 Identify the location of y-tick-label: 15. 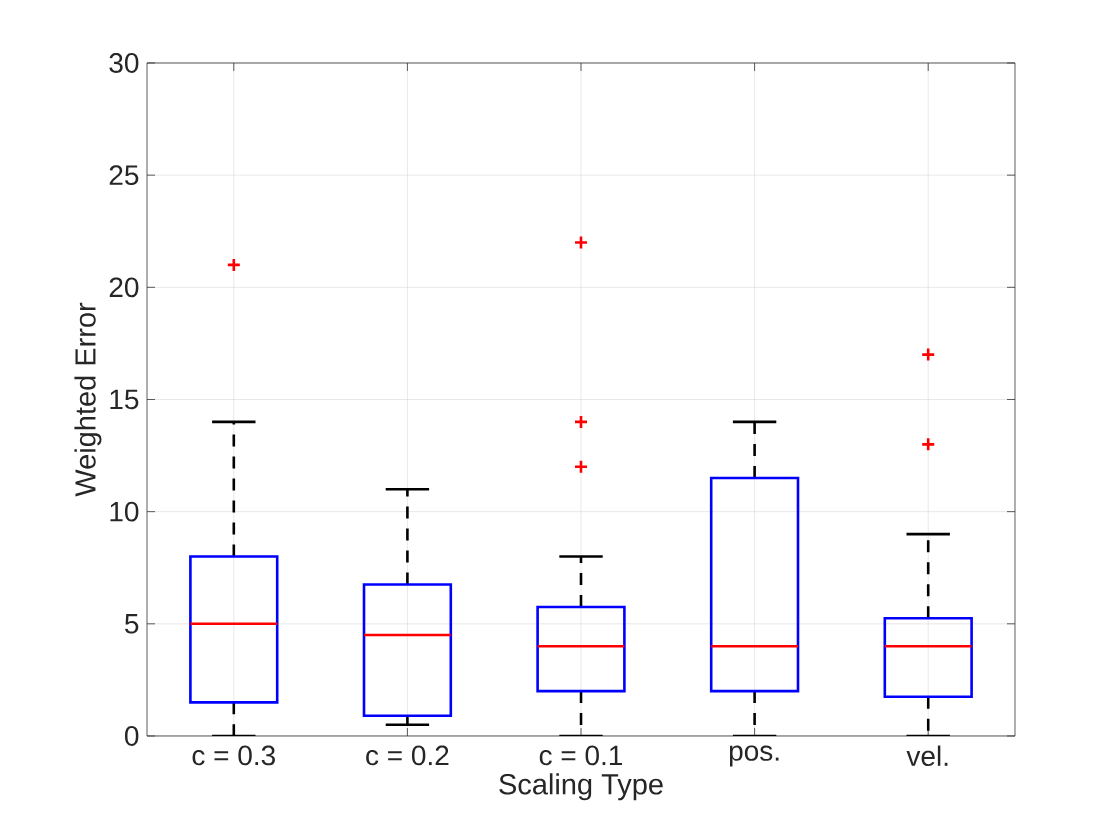
(124, 399).